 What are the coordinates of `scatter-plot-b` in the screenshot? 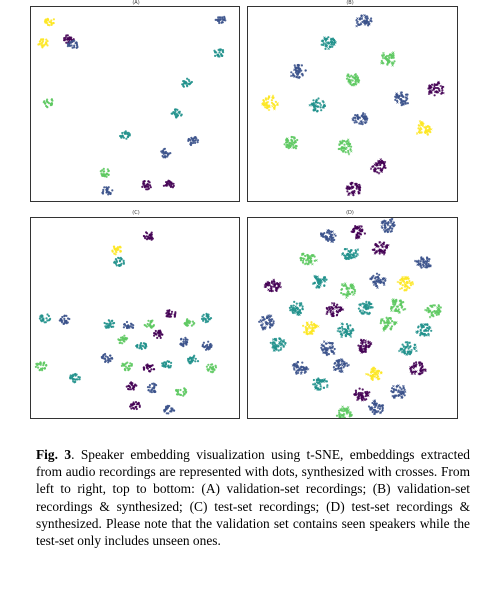 It's located at (353, 105).